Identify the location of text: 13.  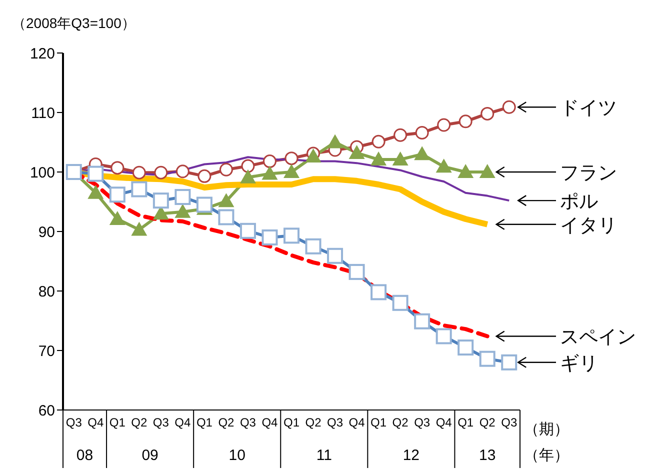
(487, 455).